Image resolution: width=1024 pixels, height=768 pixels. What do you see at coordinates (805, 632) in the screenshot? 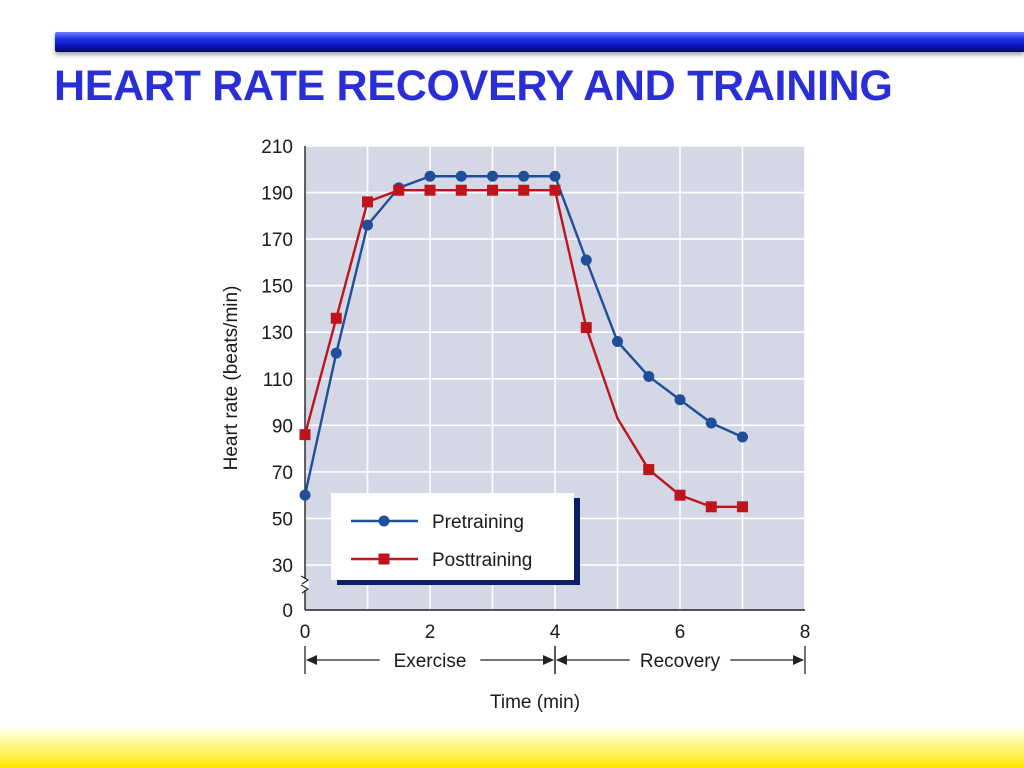
I see `x-tick-label: 8` at bounding box center [805, 632].